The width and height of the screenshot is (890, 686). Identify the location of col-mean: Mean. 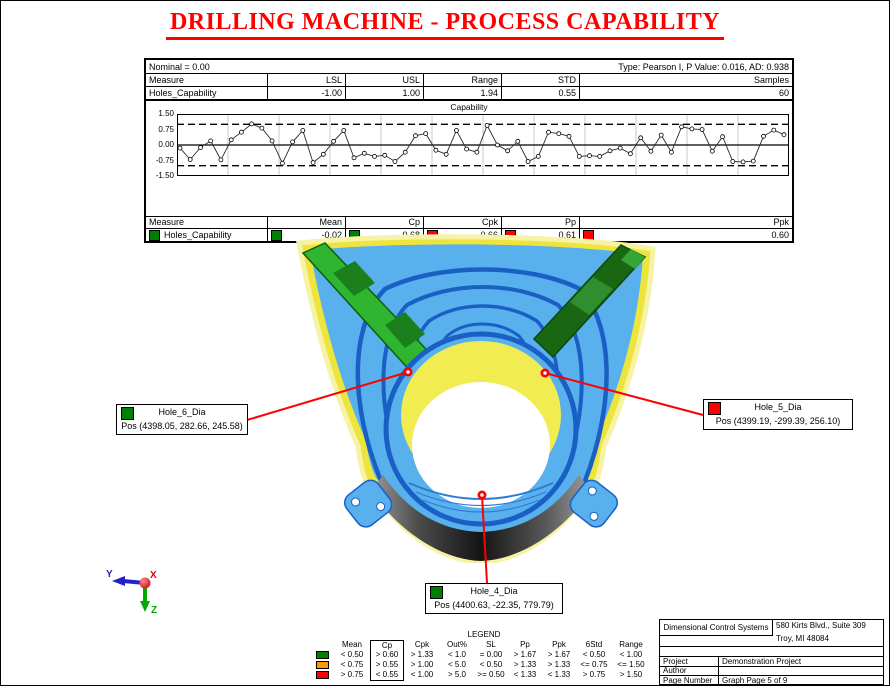
(306, 222).